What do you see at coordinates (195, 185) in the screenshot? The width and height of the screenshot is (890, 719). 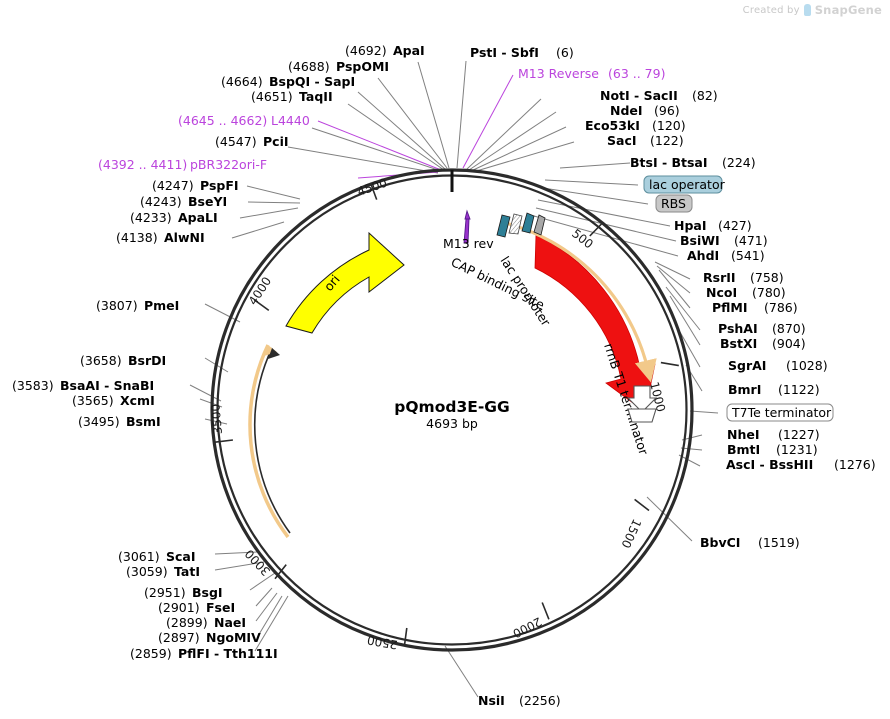 I see `site-label-pspFI: (4247) PspFI` at bounding box center [195, 185].